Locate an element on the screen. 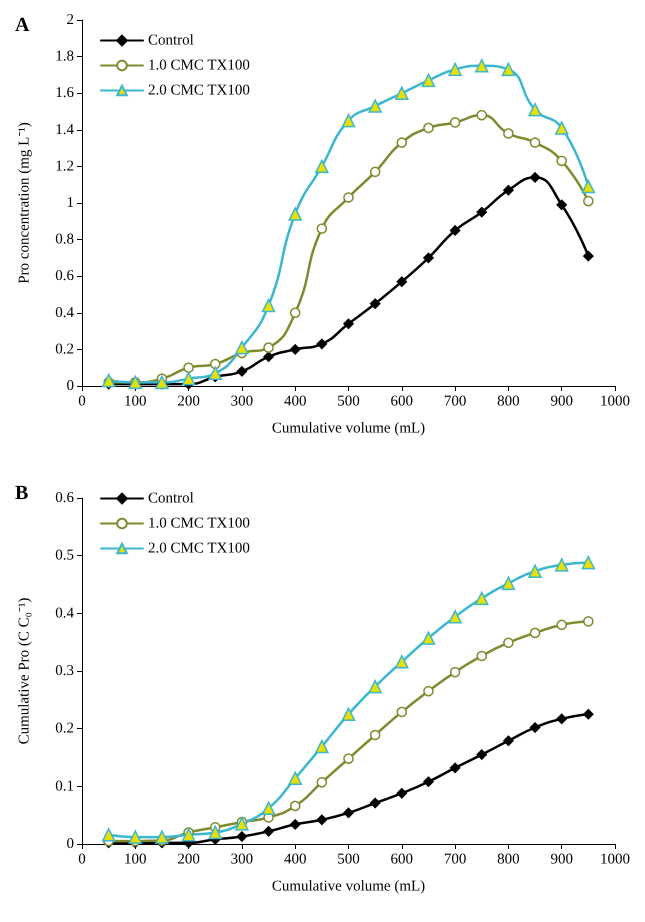 The width and height of the screenshot is (645, 922). y-tick-label: 0.1 is located at coordinates (64, 786).